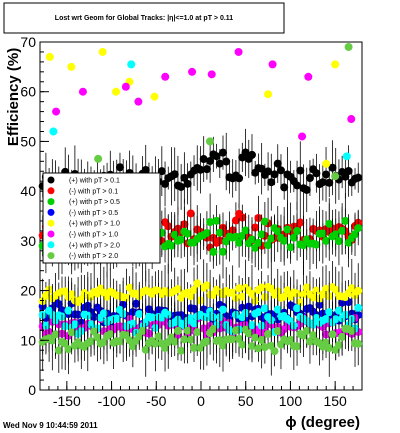 The image size is (400, 433). What do you see at coordinates (94, 245) in the screenshot?
I see `legend-label: (+) with pT > 2.0` at bounding box center [94, 245].